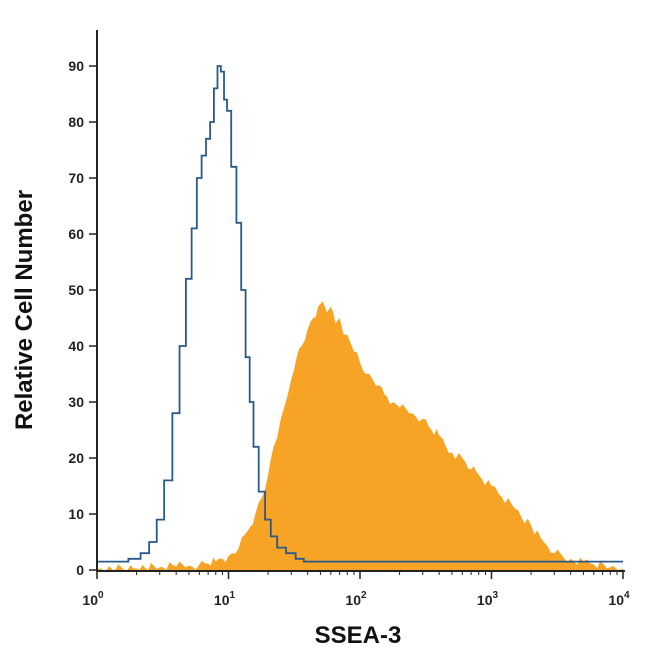 Image resolution: width=650 pixels, height=650 pixels. Describe the element at coordinates (619, 599) in the screenshot. I see `x-tick-label: 10⁴` at that location.